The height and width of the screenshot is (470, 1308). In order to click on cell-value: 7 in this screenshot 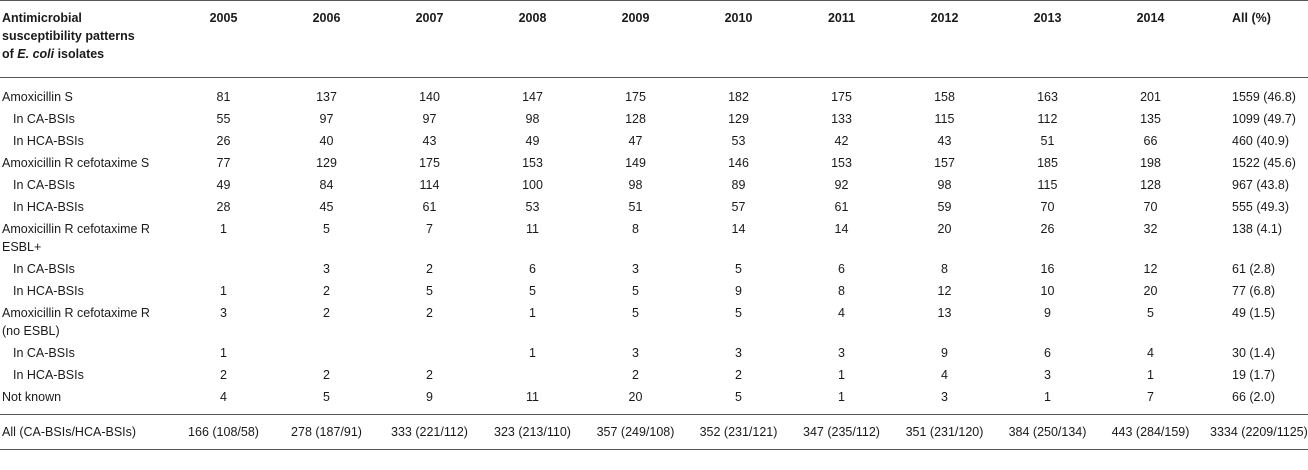, I will do `click(429, 229)`.